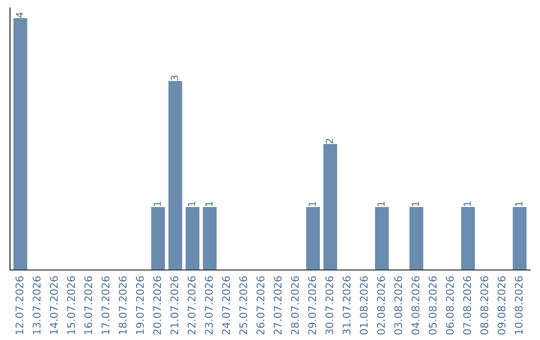 The width and height of the screenshot is (540, 340). What do you see at coordinates (364, 305) in the screenshot?
I see `x-tick-label: 01.08.2026` at bounding box center [364, 305].